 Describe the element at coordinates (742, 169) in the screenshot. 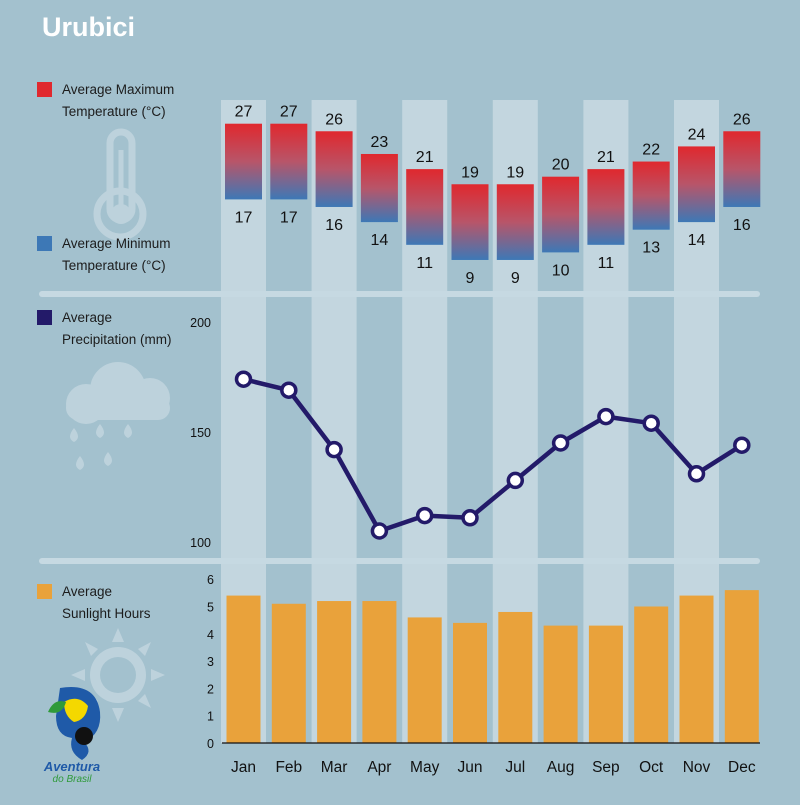

I see `temp-bar-dec` at that location.